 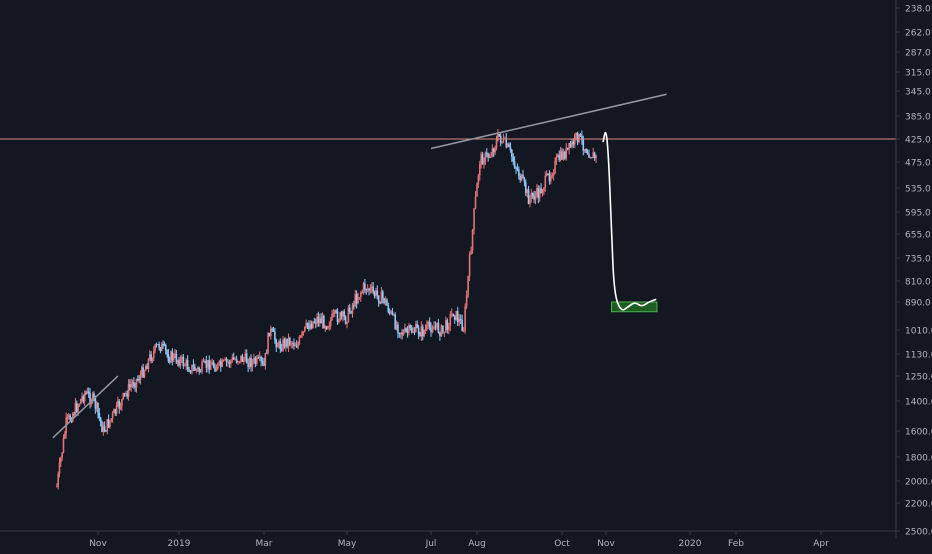 What do you see at coordinates (477, 544) in the screenshot?
I see `x-tick-label: Aug` at bounding box center [477, 544].